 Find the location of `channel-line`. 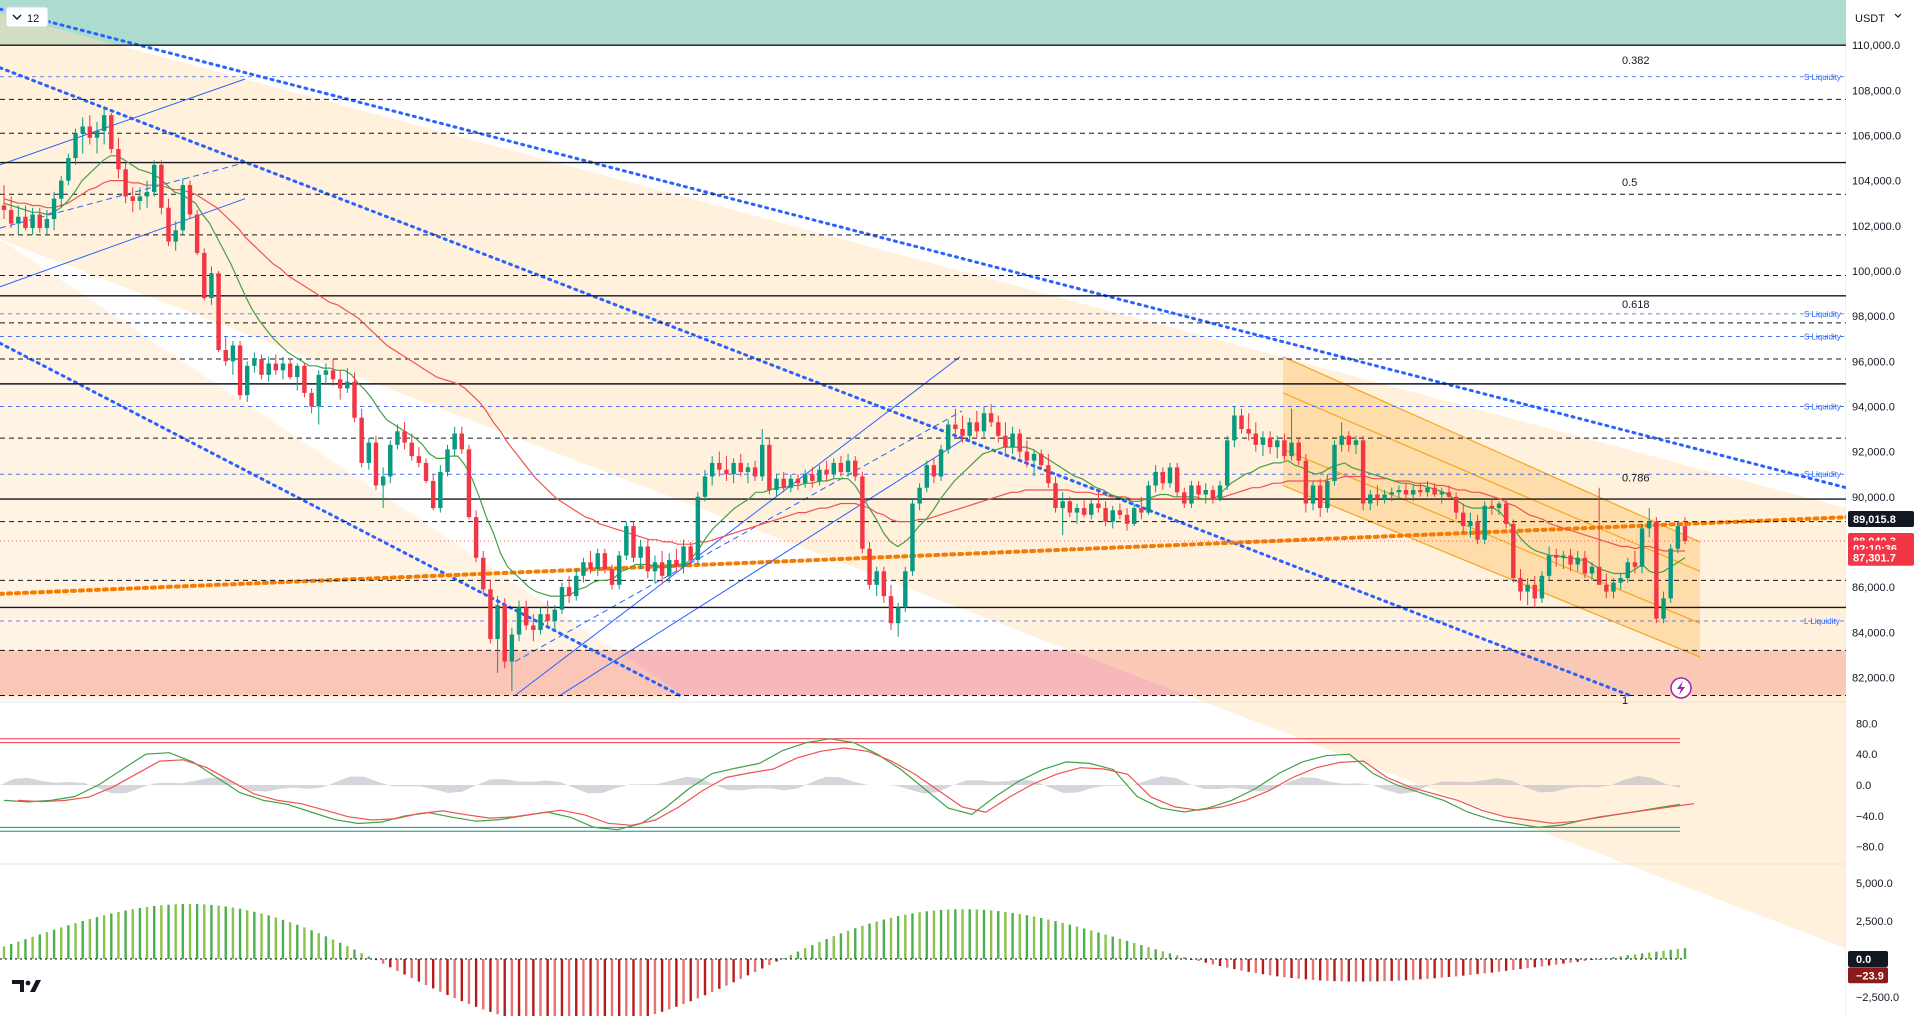

channel-line is located at coordinates (1491, 536).